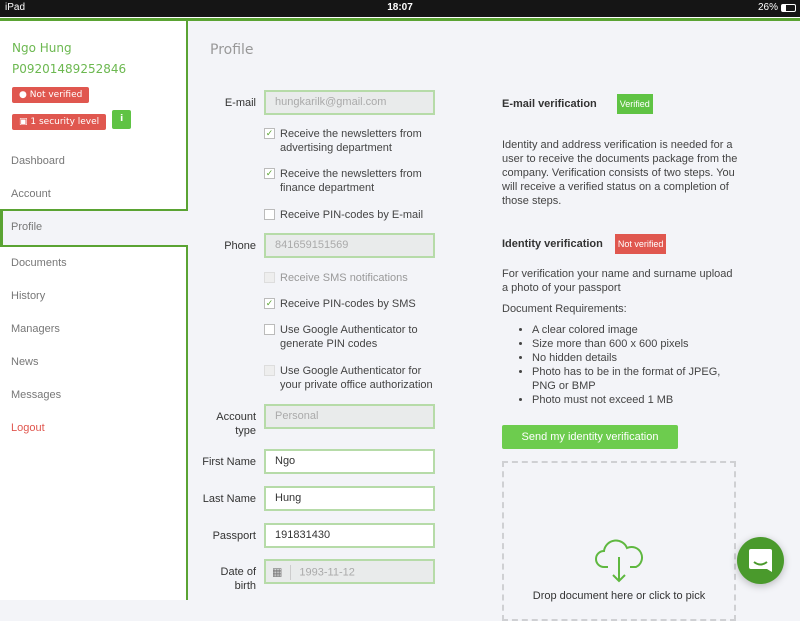 The width and height of the screenshot is (800, 621). Describe the element at coordinates (229, 462) in the screenshot. I see `first-name-label: First Name` at that location.